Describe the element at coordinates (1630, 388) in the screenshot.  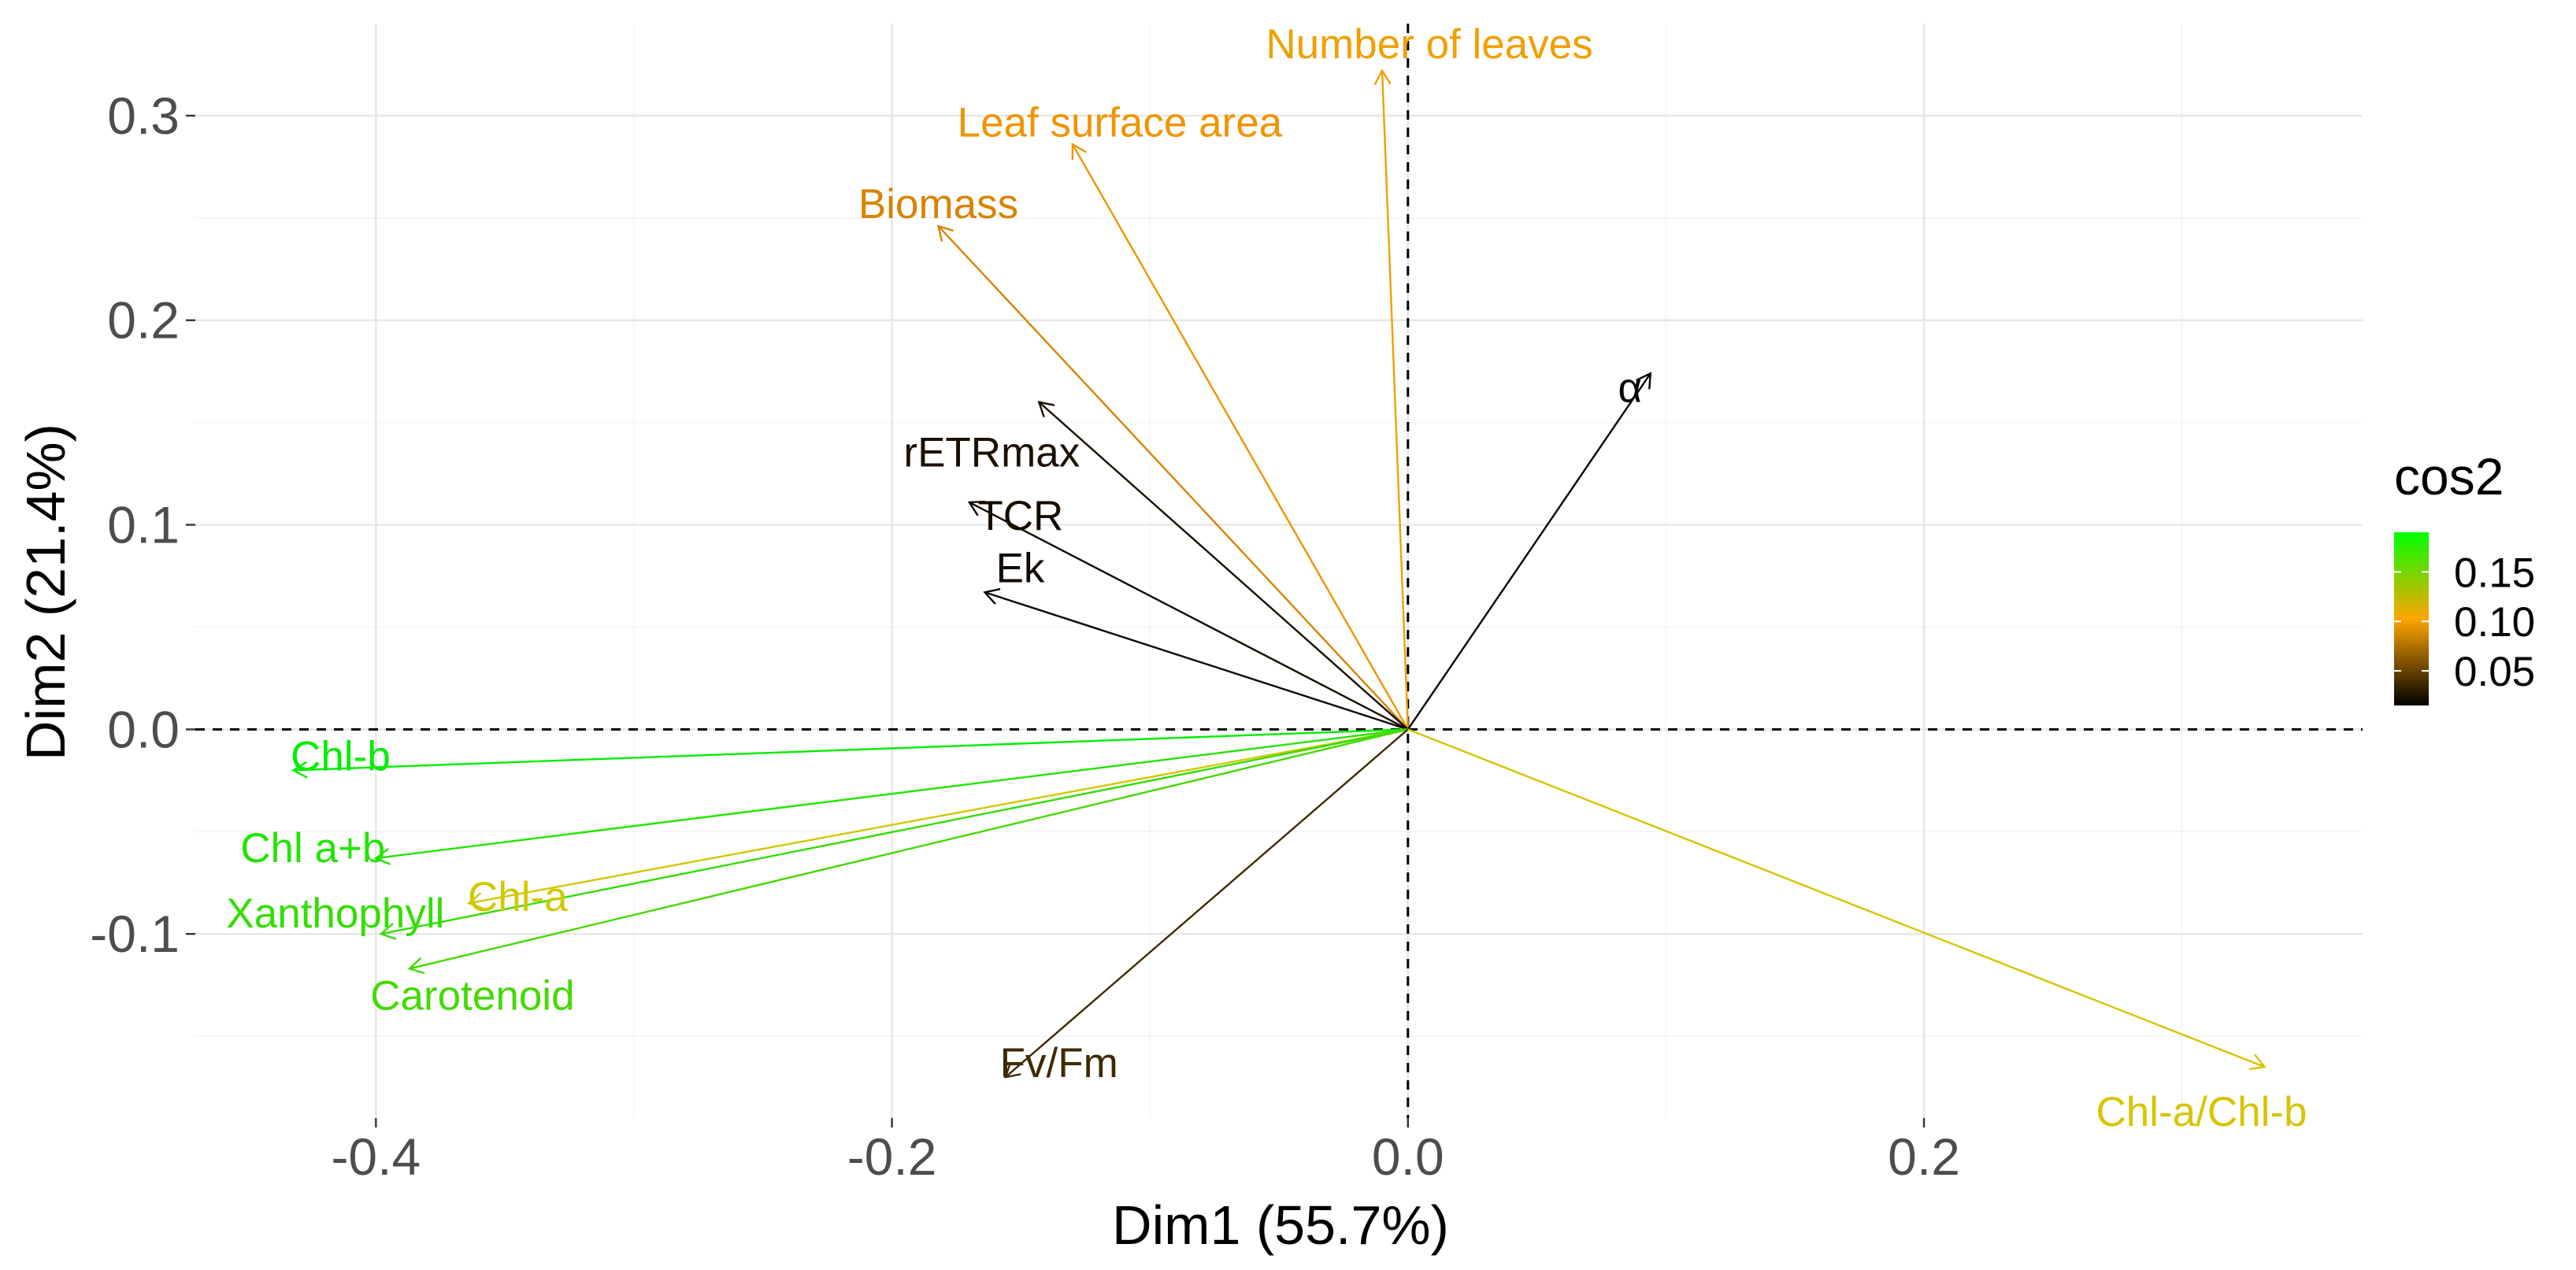
I see `label-α: α` at that location.